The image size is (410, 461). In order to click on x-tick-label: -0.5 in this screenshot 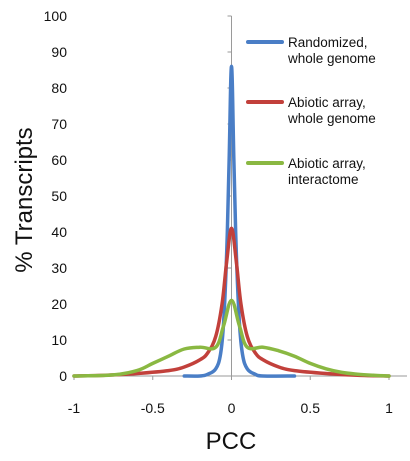, I will do `click(153, 408)`.